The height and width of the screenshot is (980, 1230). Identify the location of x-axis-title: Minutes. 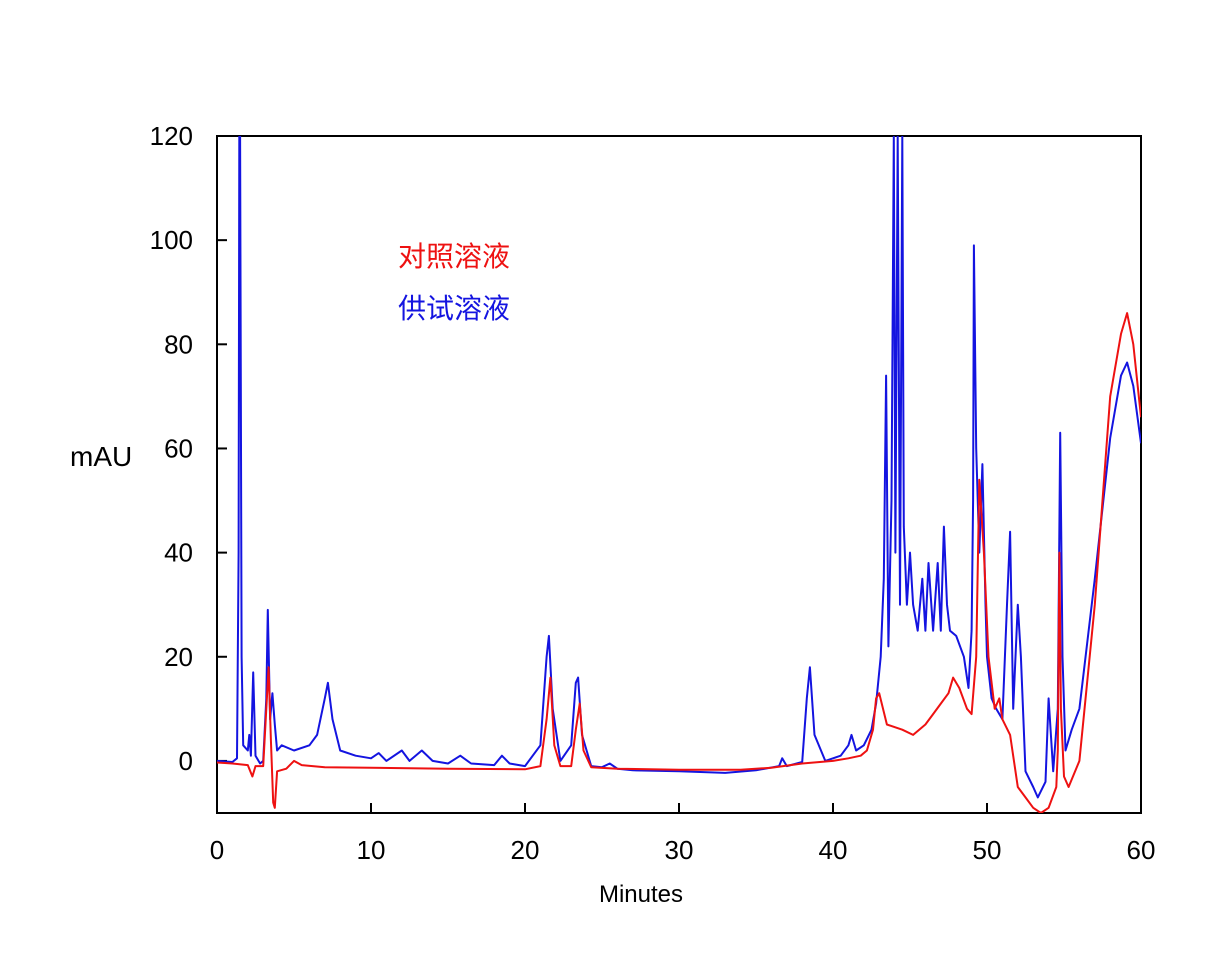
(641, 894).